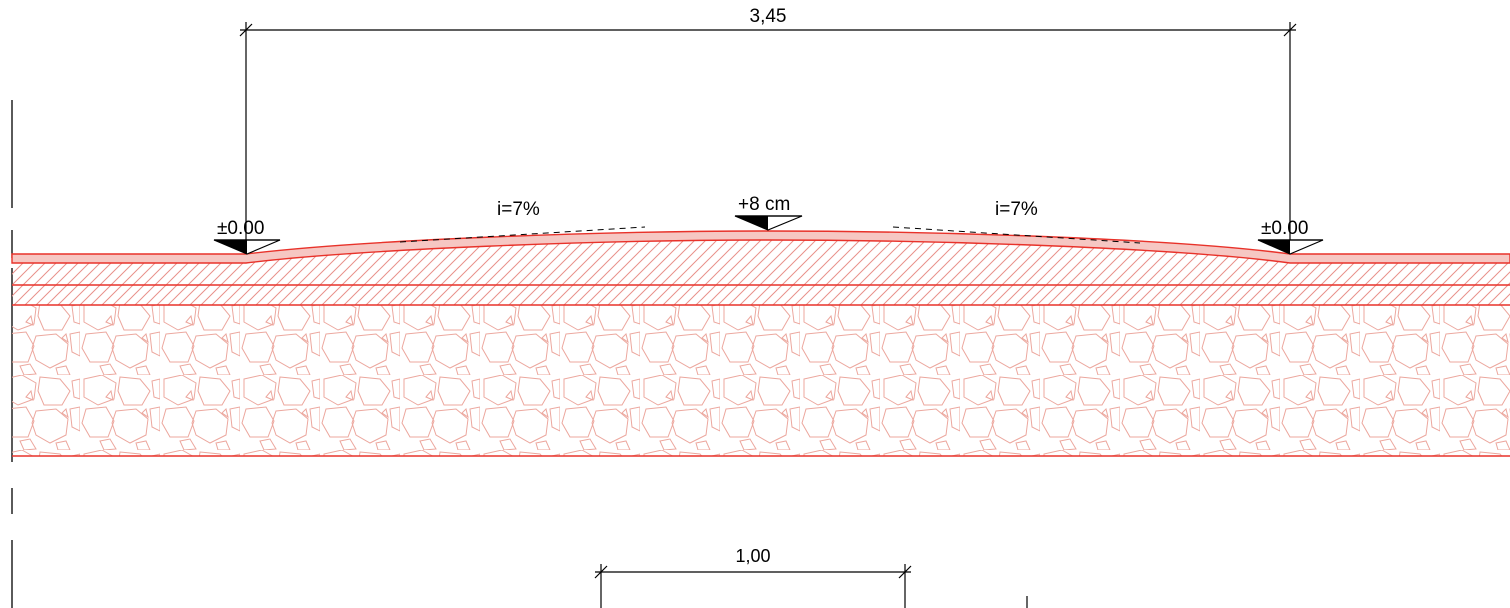 The image size is (1510, 608). Describe the element at coordinates (240, 228) in the screenshot. I see `level-label-left: ±0.00` at that location.